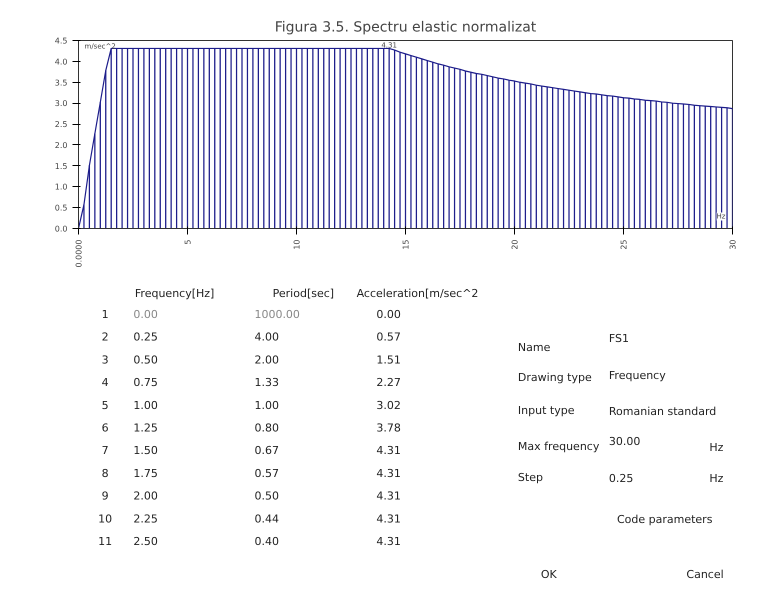  Describe the element at coordinates (145, 451) in the screenshot. I see `text: 1.50` at that location.